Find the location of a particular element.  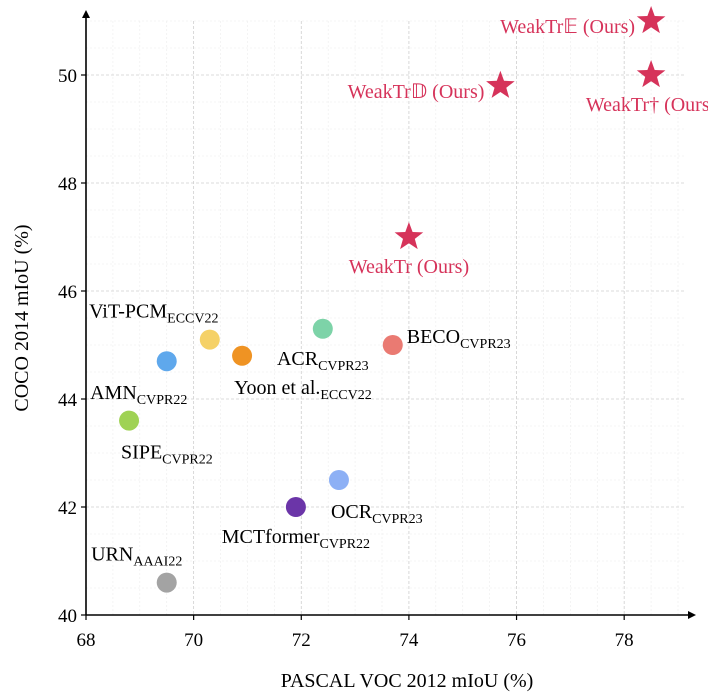

point-label: WeakTr𝔼 (Ours) is located at coordinates (567, 27).